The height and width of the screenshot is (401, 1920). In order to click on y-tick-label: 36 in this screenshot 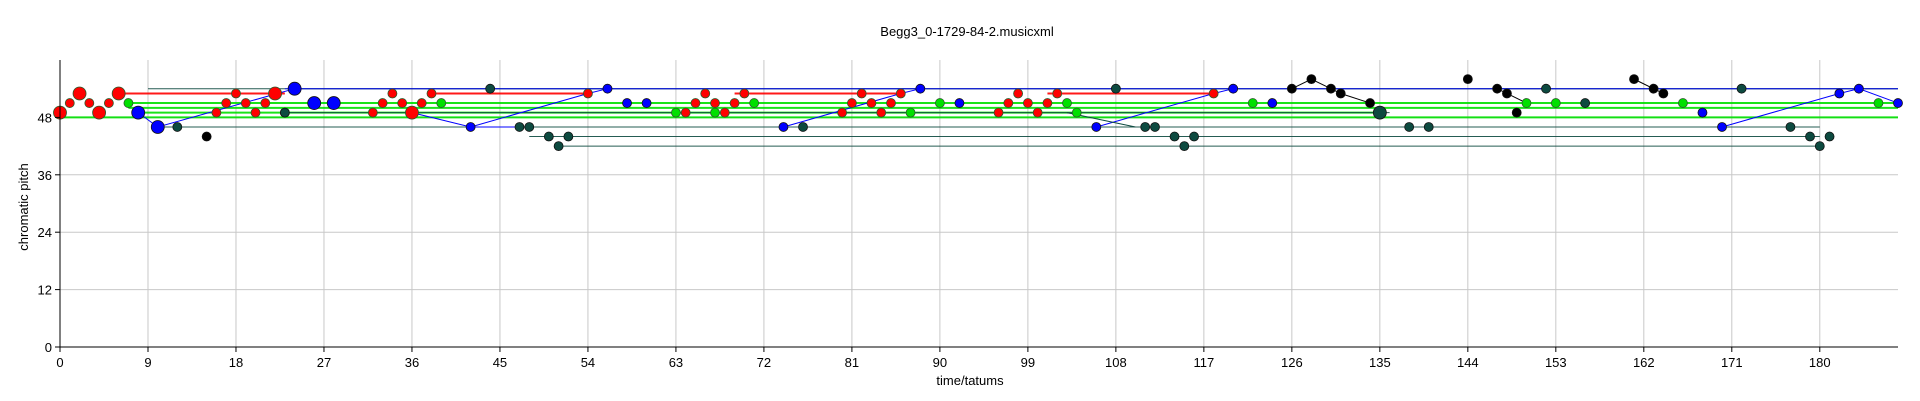, I will do `click(45, 175)`.